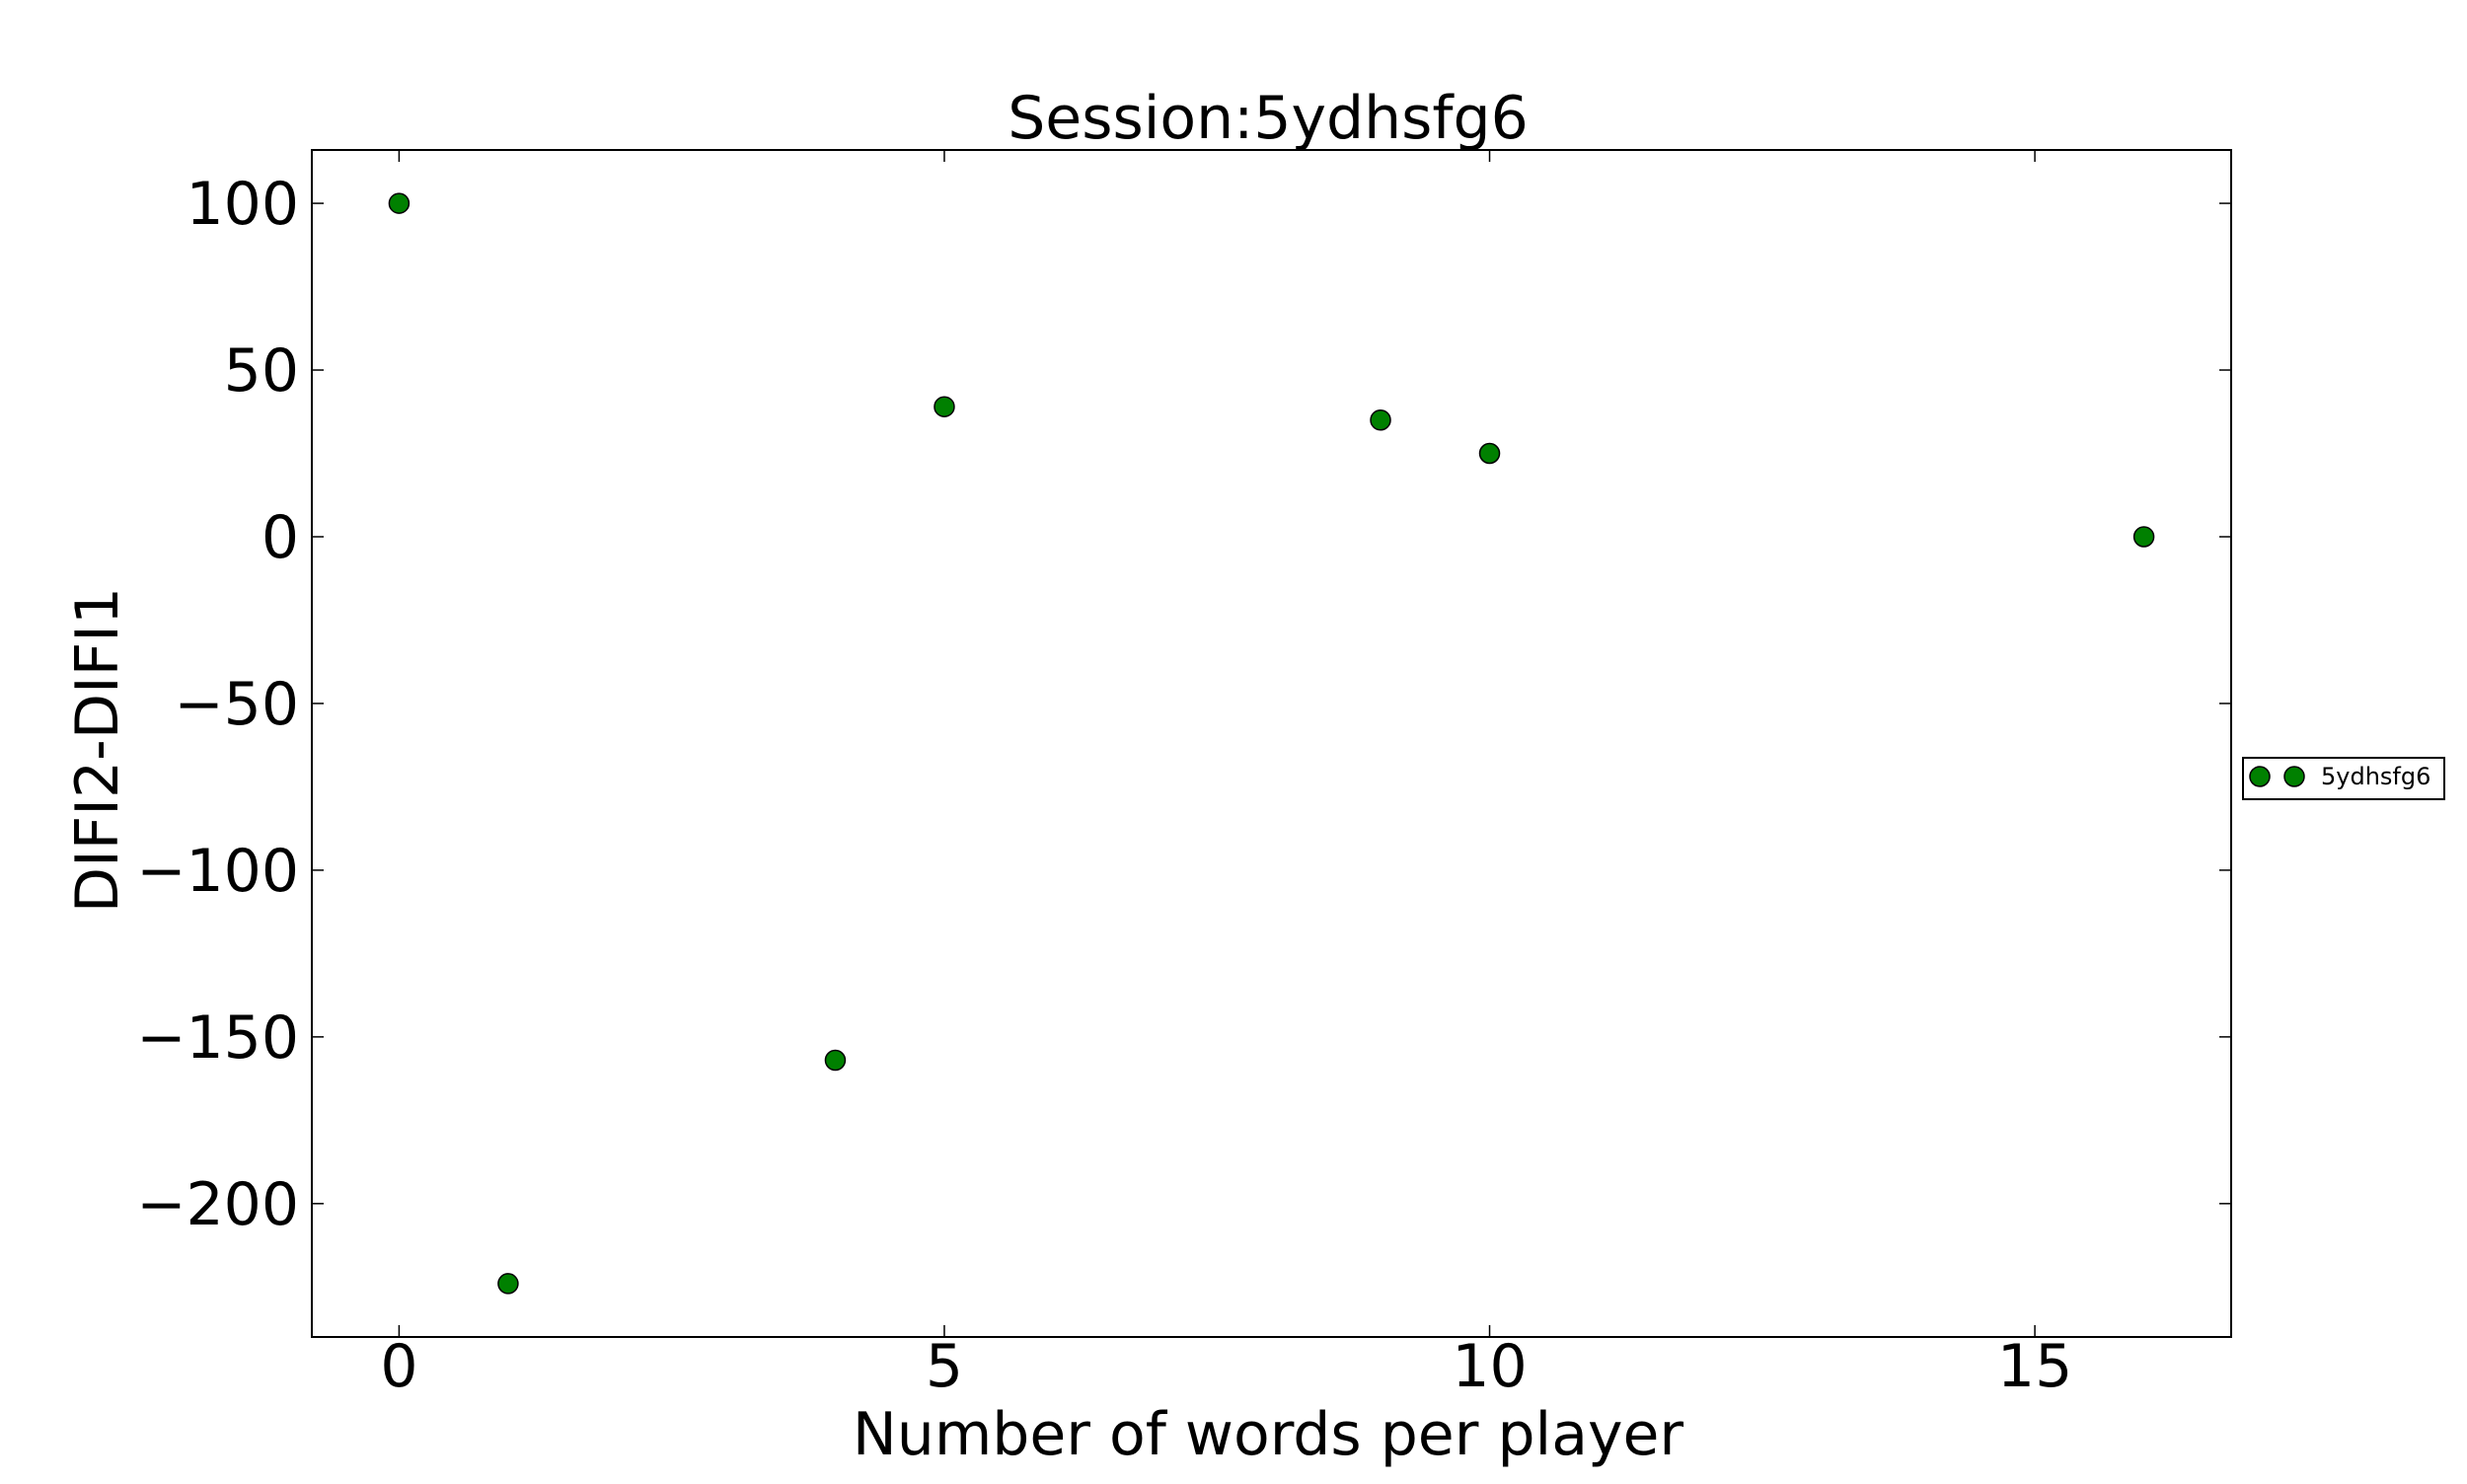  I want to click on y-axis-label: DIFI2-DIFI1, so click(97, 750).